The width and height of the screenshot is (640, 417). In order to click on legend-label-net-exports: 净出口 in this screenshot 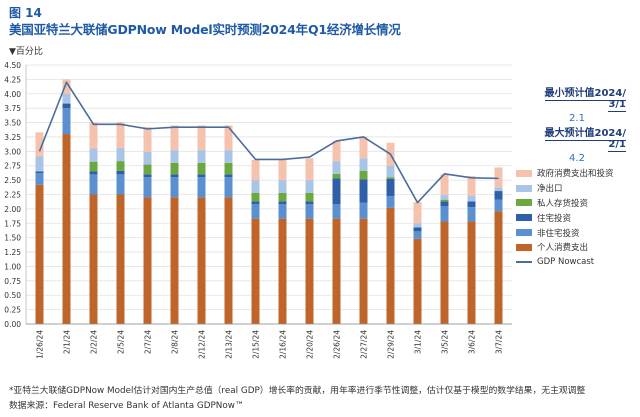, I will do `click(550, 189)`.